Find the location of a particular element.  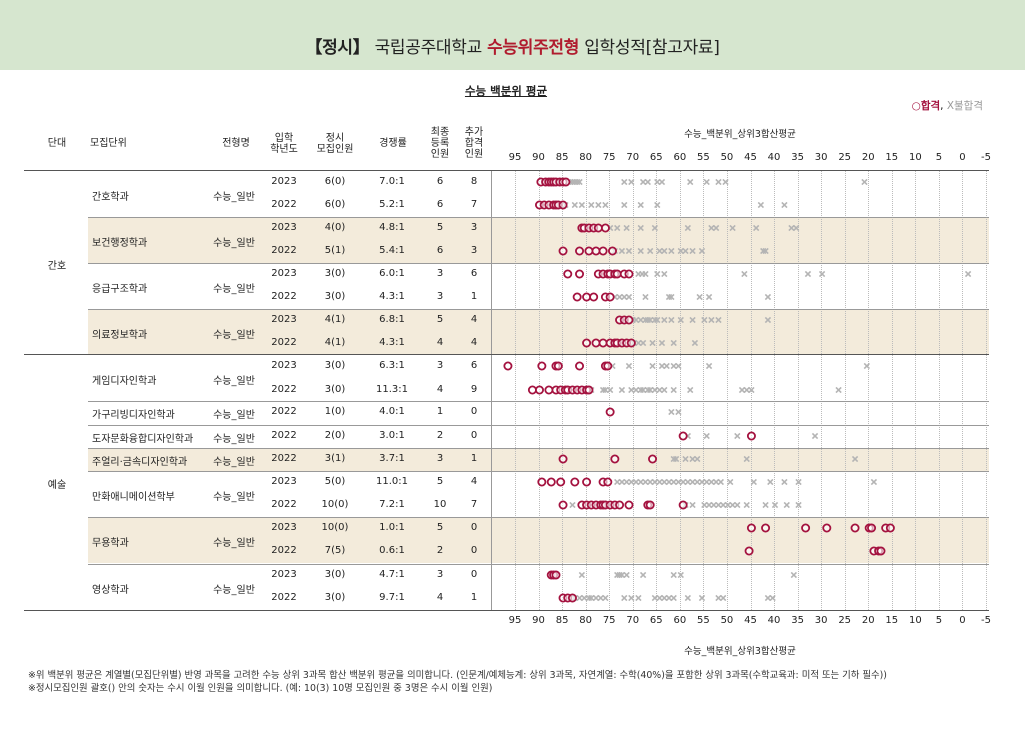

legend-fail: X불합격 is located at coordinates (963, 106).